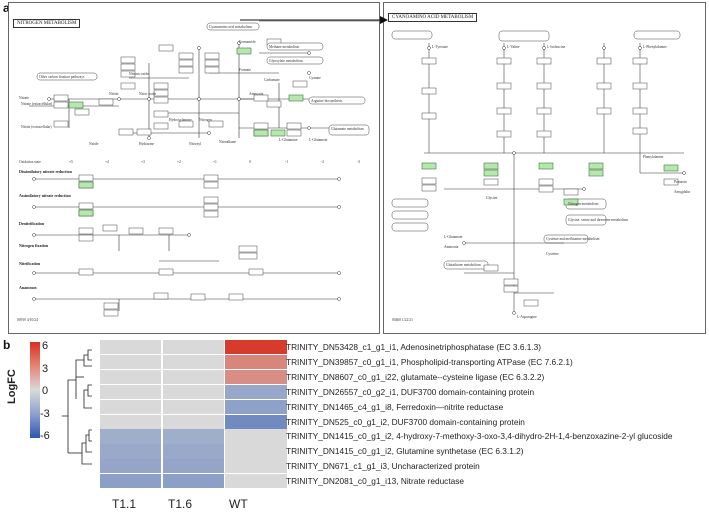 The height and width of the screenshot is (517, 709). I want to click on svg-text: Nitrile, so click(94, 144).